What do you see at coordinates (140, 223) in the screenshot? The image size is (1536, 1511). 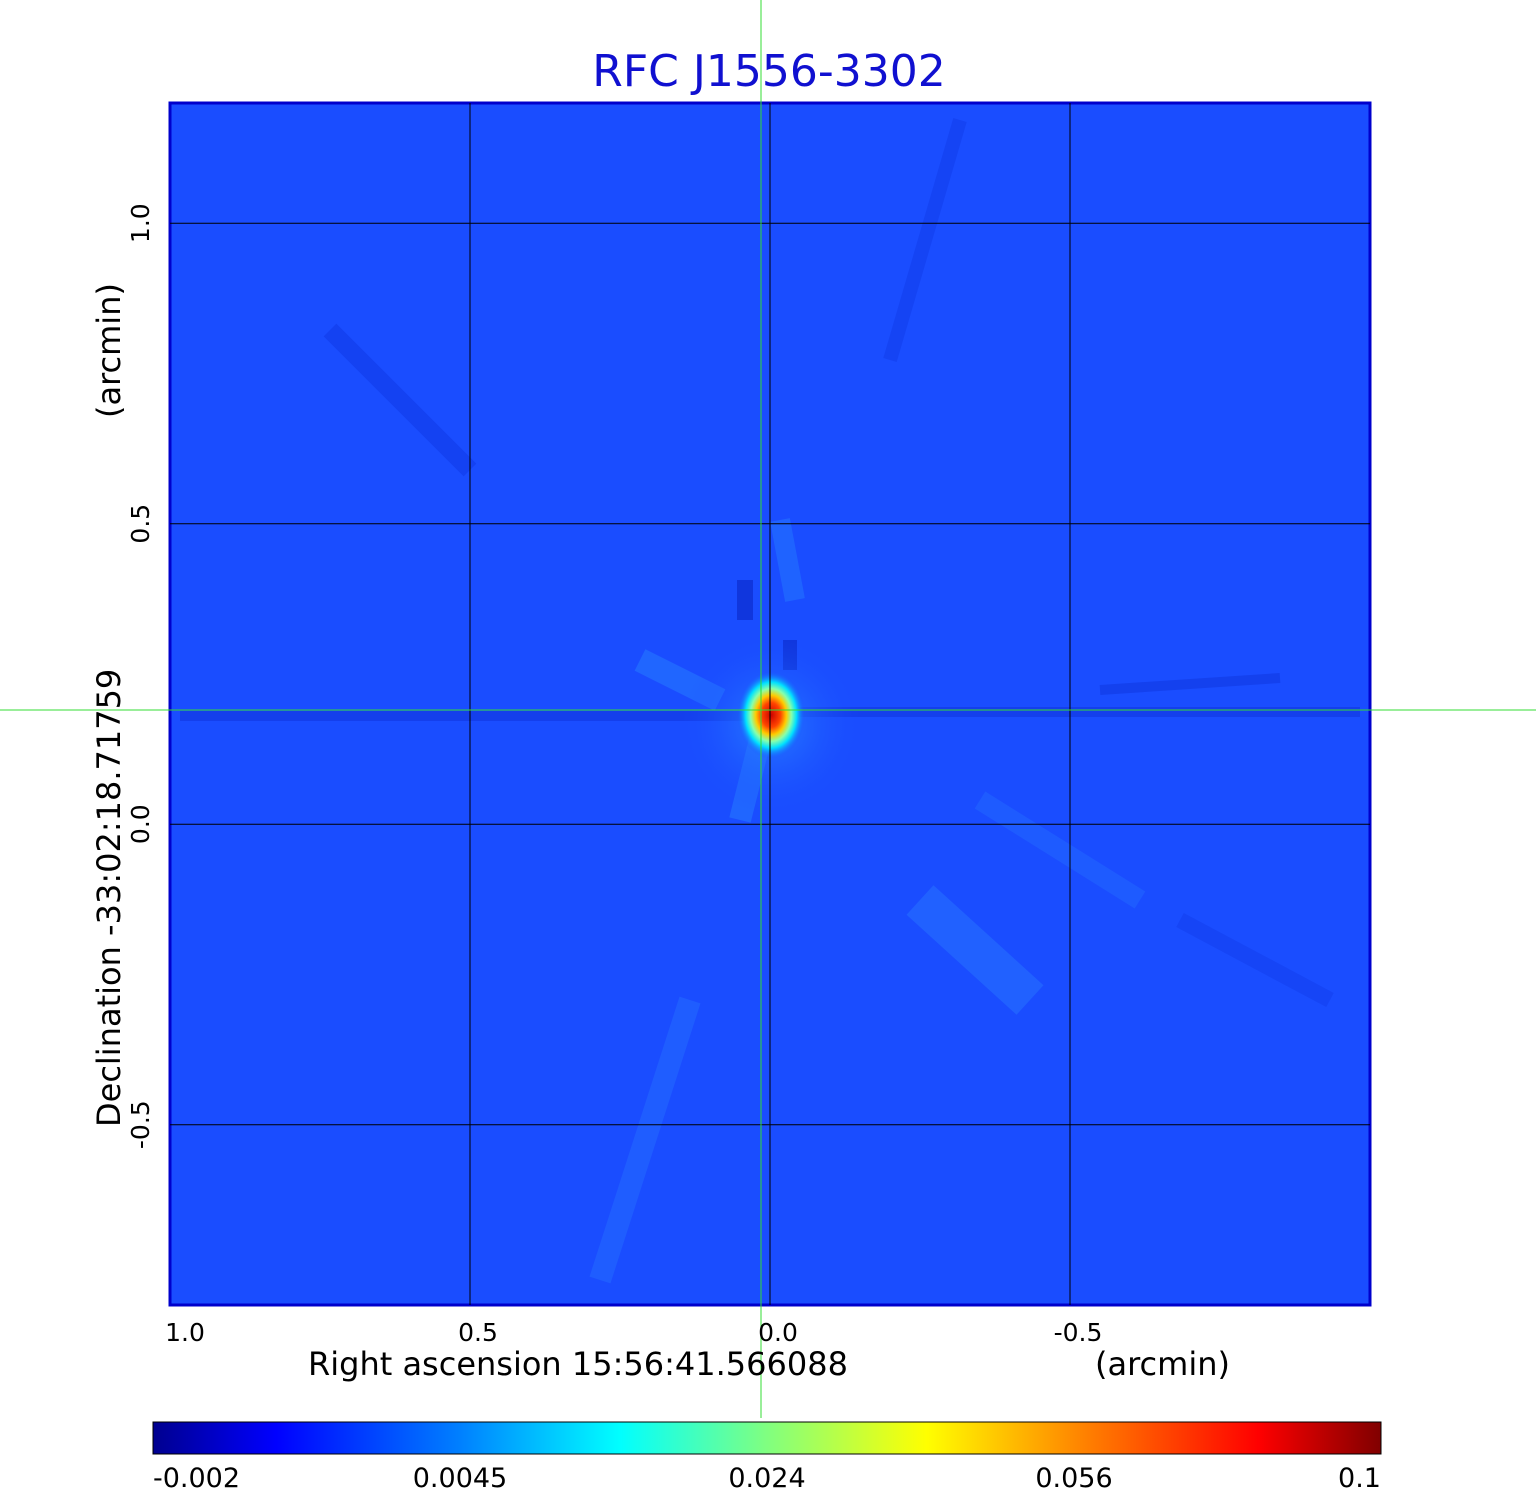 I see `y-tick-label: 1.0` at bounding box center [140, 223].